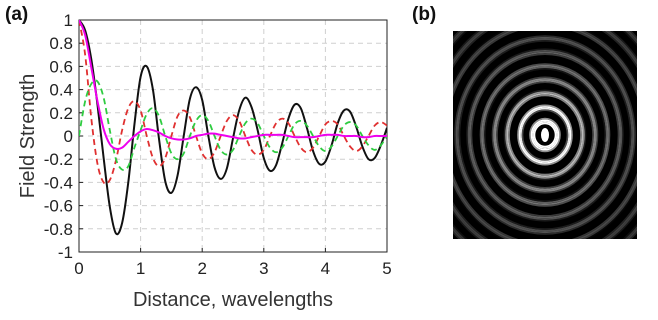 This screenshot has height=320, width=658. What do you see at coordinates (386, 268) in the screenshot?
I see `x-tick-label: 5` at bounding box center [386, 268].